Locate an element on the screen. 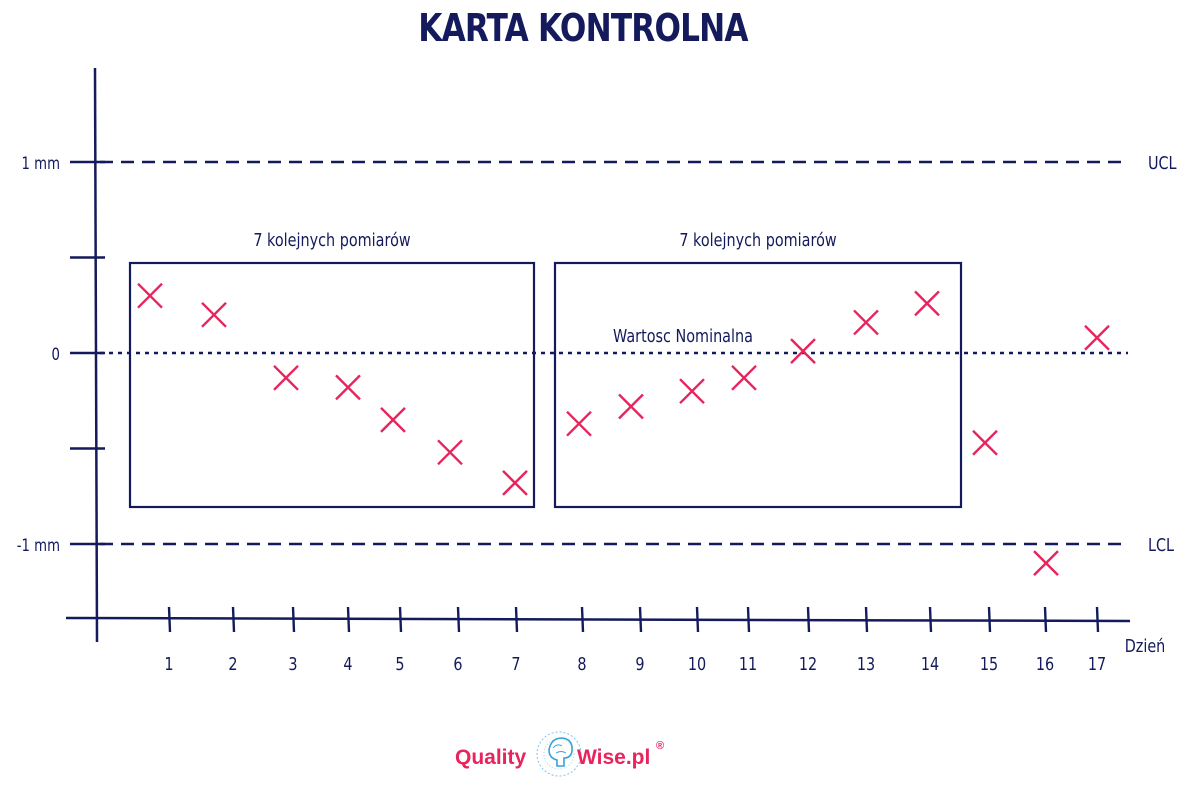  x-tick-label: 10 is located at coordinates (697, 663).